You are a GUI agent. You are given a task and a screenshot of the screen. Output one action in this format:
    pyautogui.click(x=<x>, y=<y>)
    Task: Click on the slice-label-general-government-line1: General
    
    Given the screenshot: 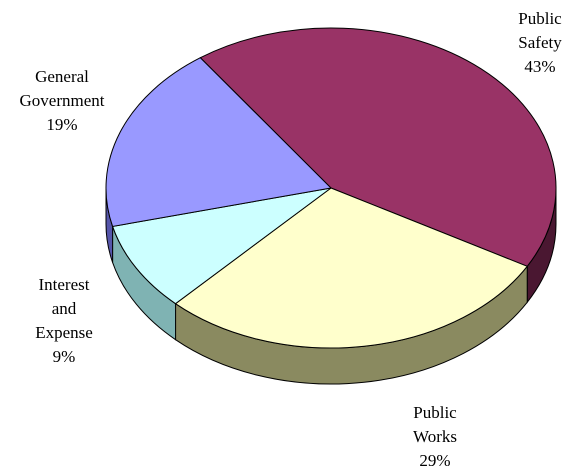 What is the action you would take?
    pyautogui.click(x=62, y=76)
    